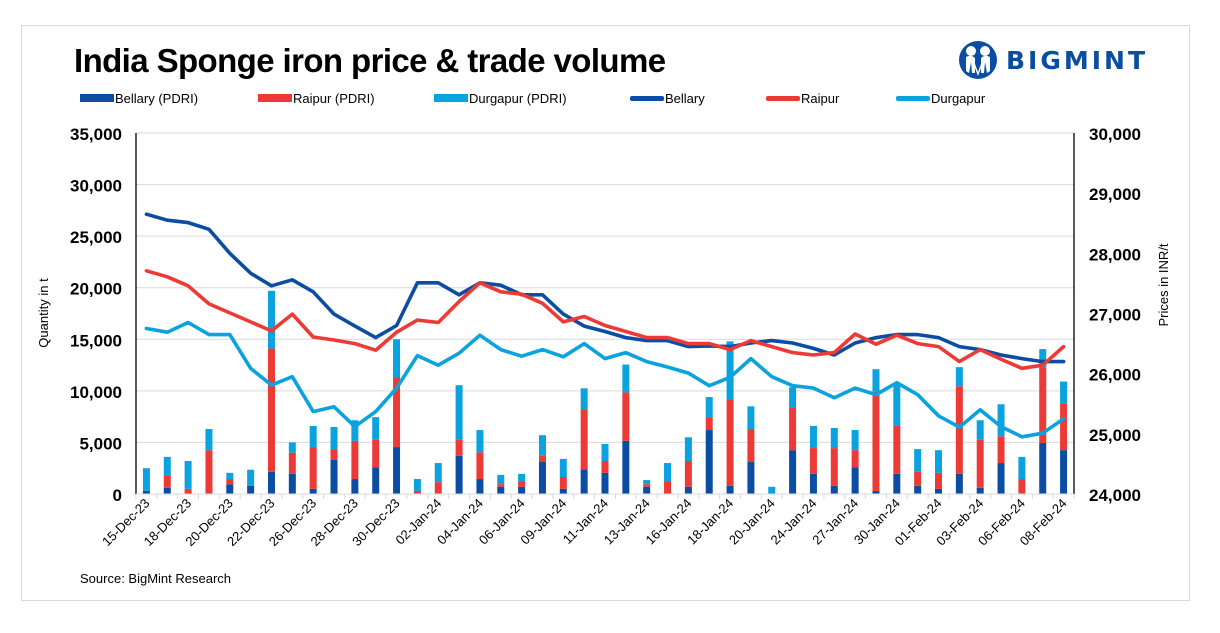 The width and height of the screenshot is (1220, 633). I want to click on x-tick-label: 09-Jan-24, so click(543, 522).